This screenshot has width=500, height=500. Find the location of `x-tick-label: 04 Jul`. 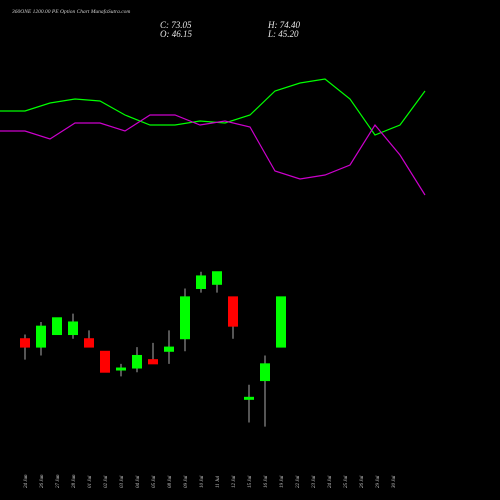

x-tick-label: 04 Jul is located at coordinates (138, 481).